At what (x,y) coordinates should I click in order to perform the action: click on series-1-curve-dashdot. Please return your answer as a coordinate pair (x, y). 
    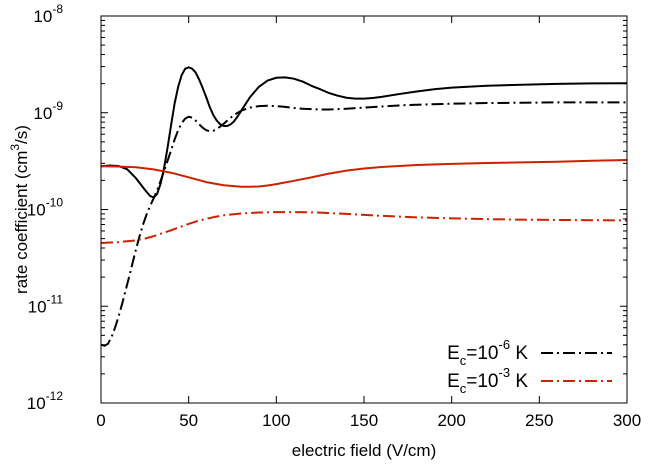
    Looking at the image, I should click on (364, 228).